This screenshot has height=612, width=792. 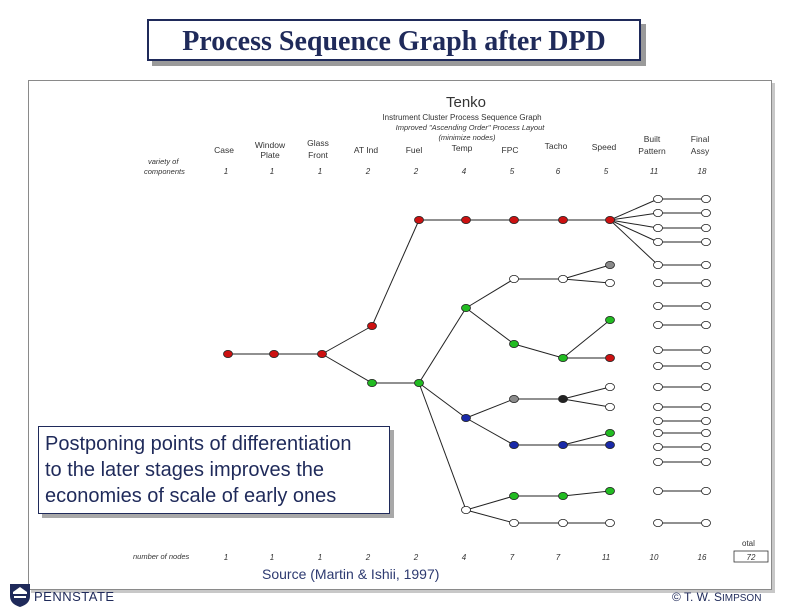 I want to click on callout-line-2: to the later stages improves the, so click(x=185, y=470).